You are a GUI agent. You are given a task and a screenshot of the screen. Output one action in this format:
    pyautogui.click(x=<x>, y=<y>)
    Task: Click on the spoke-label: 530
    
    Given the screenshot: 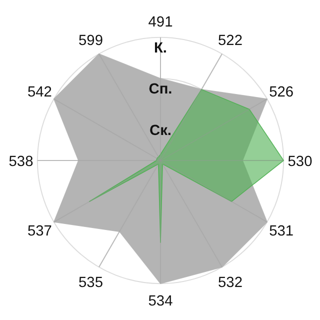 What is the action you would take?
    pyautogui.click(x=300, y=162)
    